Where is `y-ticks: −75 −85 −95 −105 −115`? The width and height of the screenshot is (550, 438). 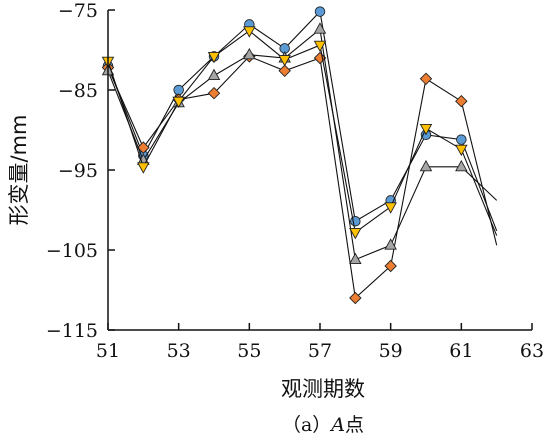 y-ticks: −75 −85 −95 −105 −115 is located at coordinates (80, 171).